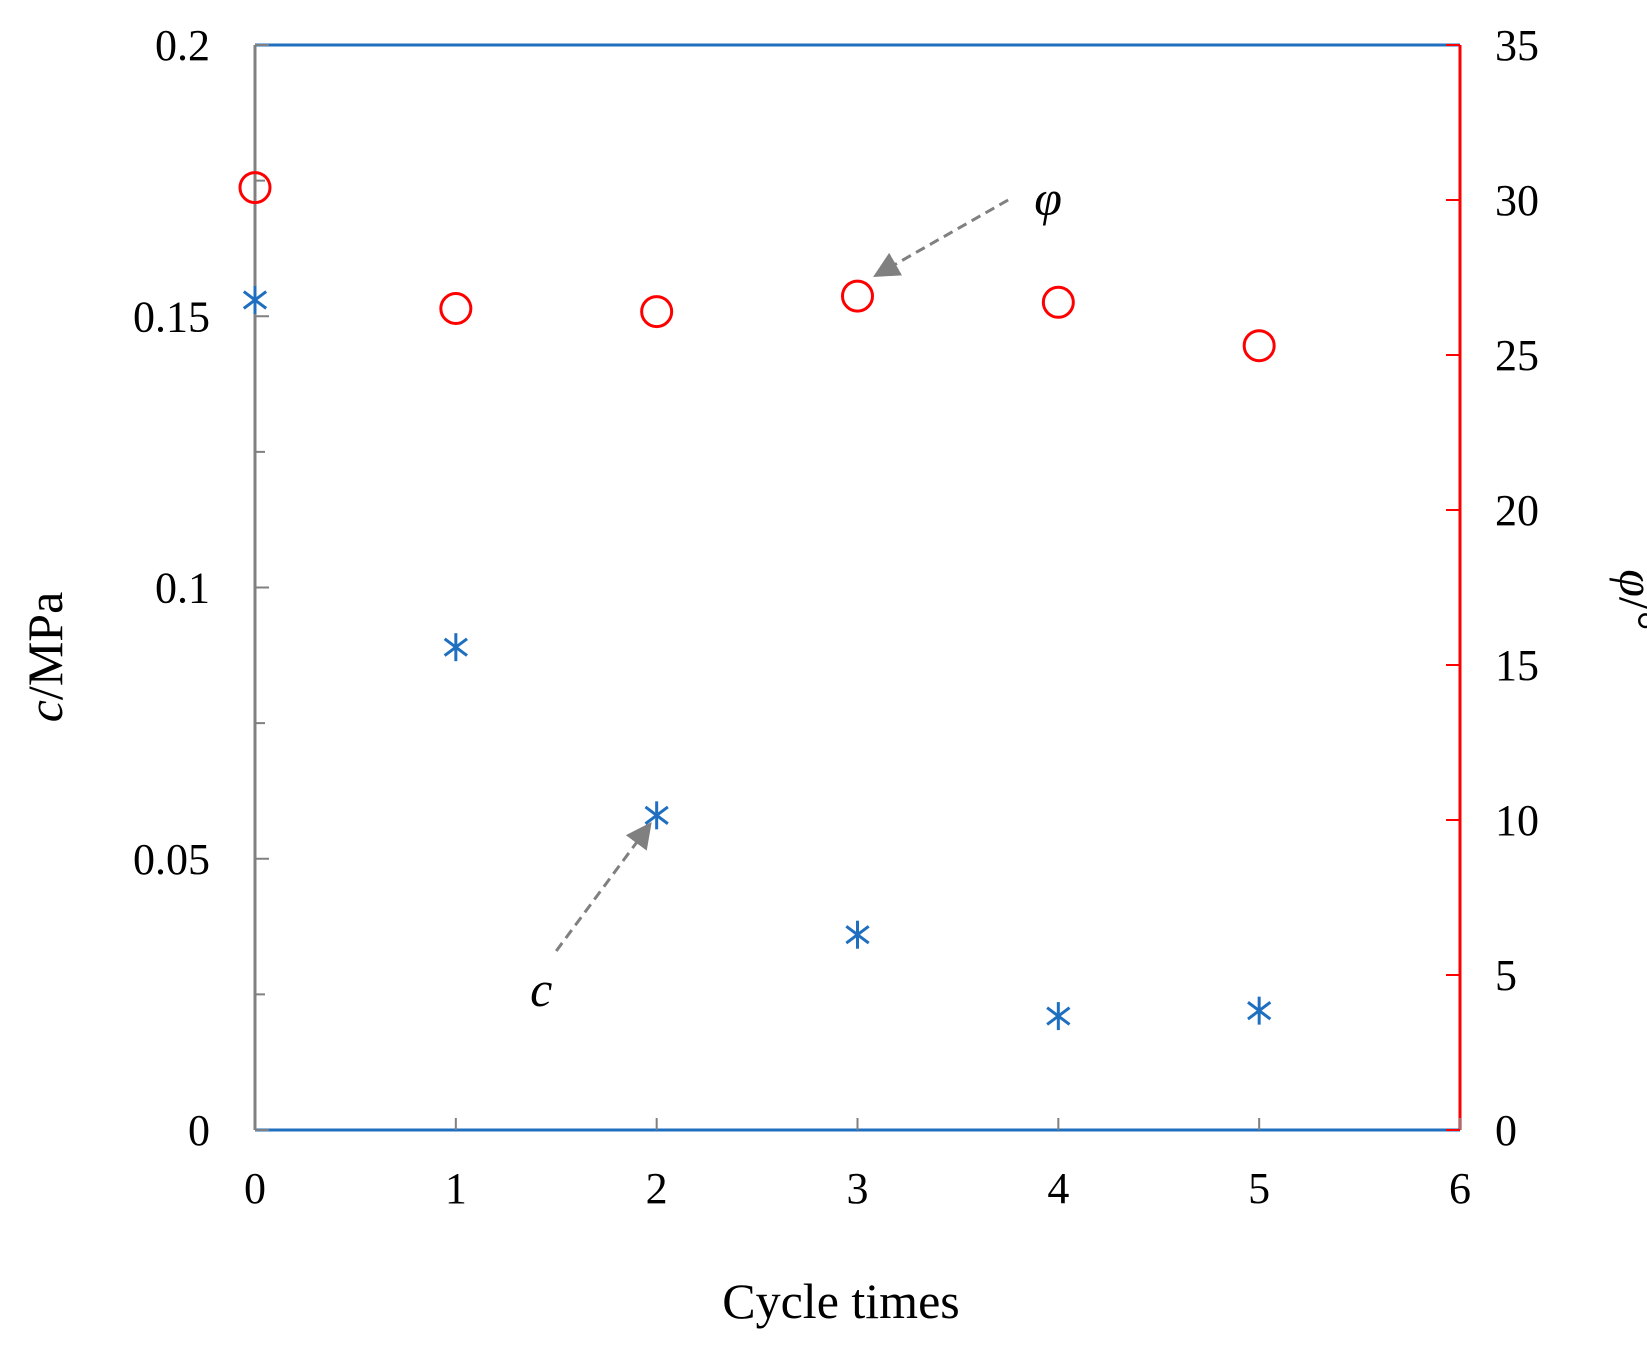 This screenshot has height=1349, width=1647. I want to click on annotation-label-1: c, so click(541, 989).